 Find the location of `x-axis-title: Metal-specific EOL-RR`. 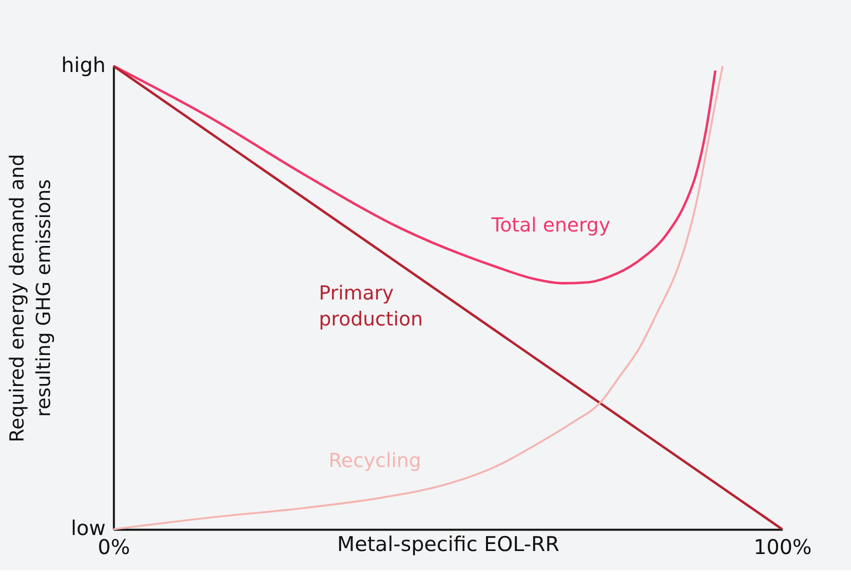

x-axis-title: Metal-specific EOL-RR is located at coordinates (448, 544).